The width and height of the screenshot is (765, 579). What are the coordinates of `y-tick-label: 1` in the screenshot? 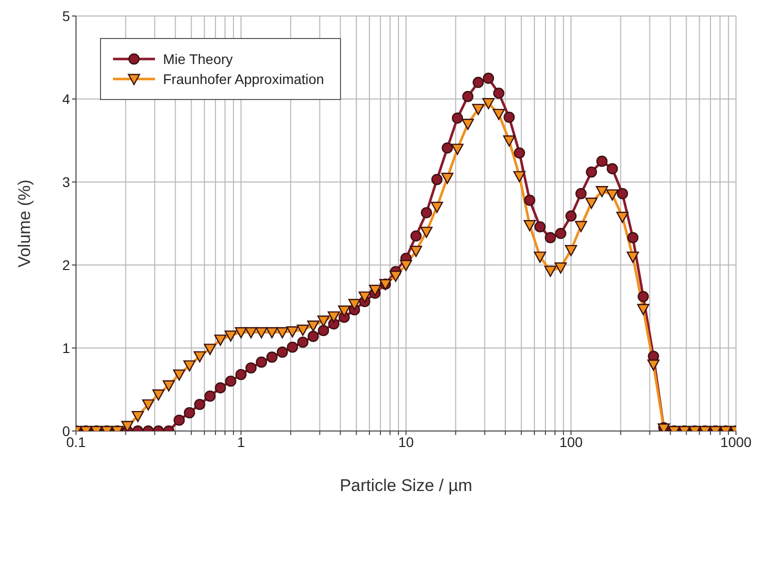 It's located at (66, 348).